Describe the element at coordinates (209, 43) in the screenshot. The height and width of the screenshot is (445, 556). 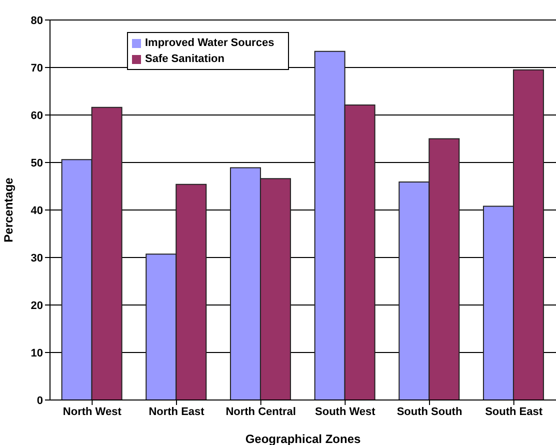
I see `legend-label: Improved Water Sources` at that location.